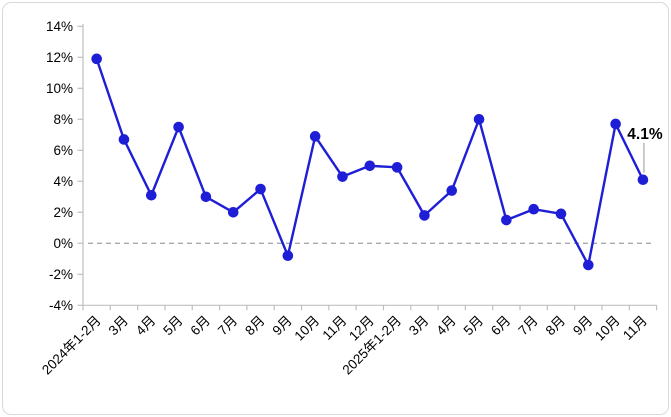  What do you see at coordinates (59, 88) in the screenshot?
I see `y-tick-label: 10%` at bounding box center [59, 88].